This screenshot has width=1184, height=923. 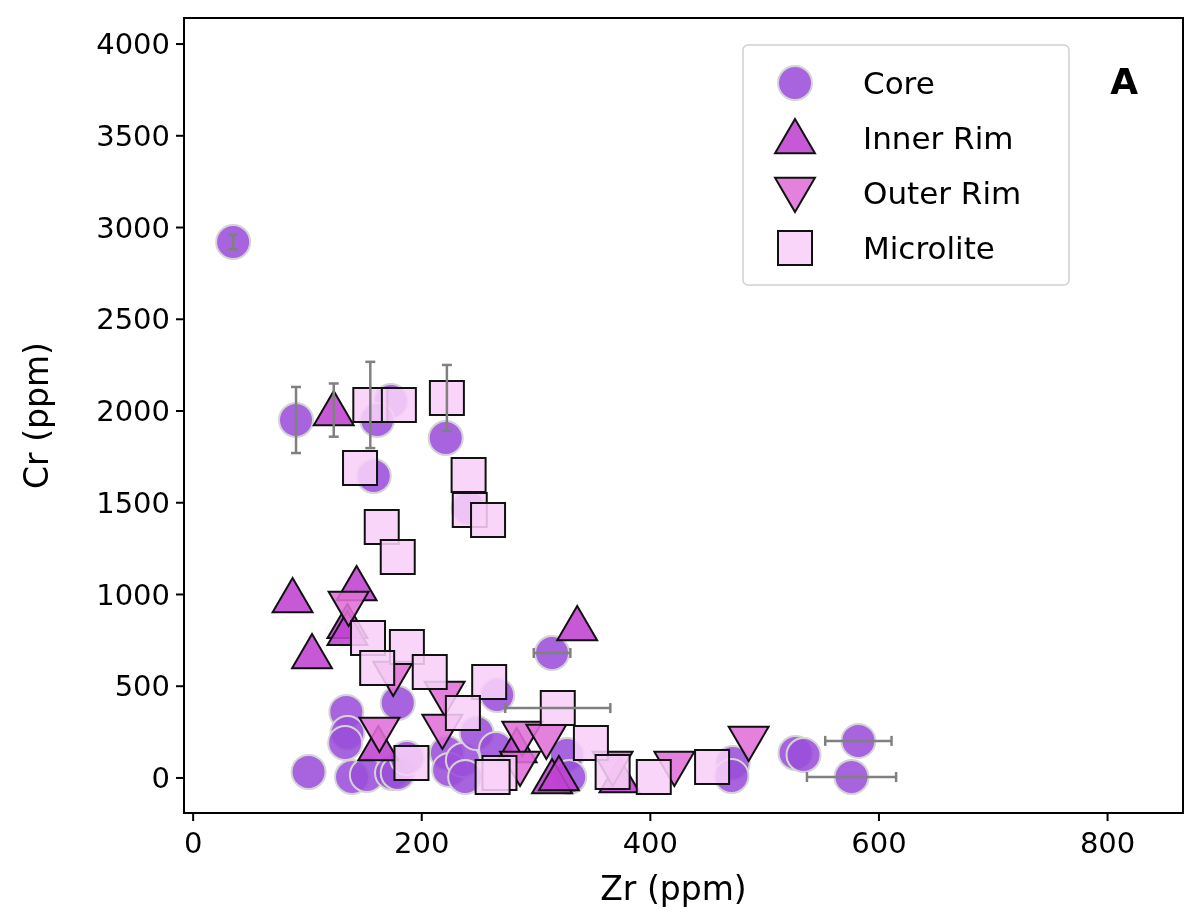 I want to click on x-tick-label: 0, so click(x=193, y=843).